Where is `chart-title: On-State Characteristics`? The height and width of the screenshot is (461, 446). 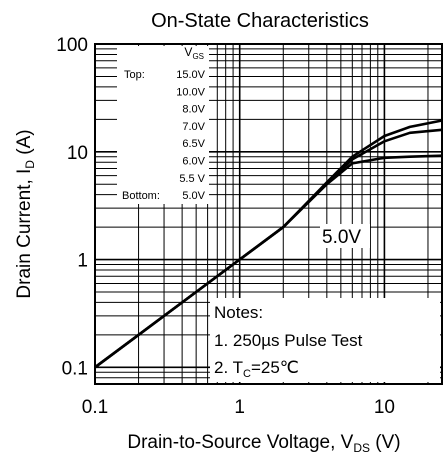 chart-title: On-State Characteristics is located at coordinates (260, 21).